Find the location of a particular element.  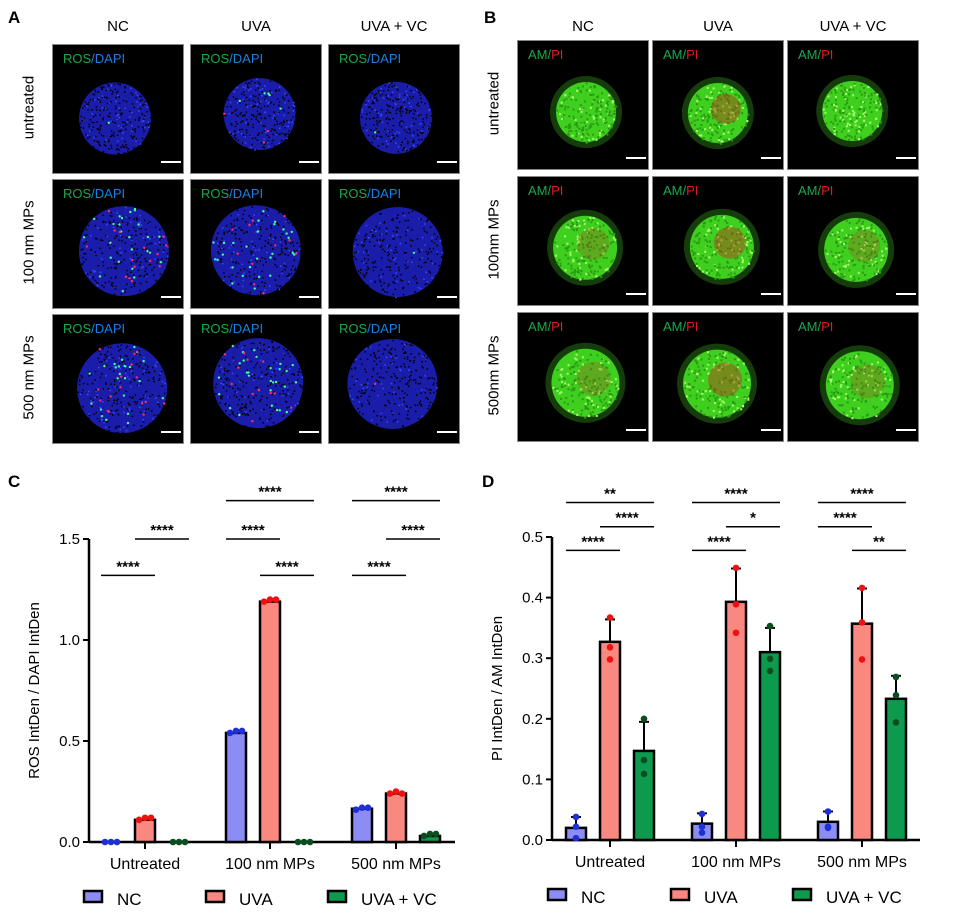

spheroid-image is located at coordinates (266, 385).